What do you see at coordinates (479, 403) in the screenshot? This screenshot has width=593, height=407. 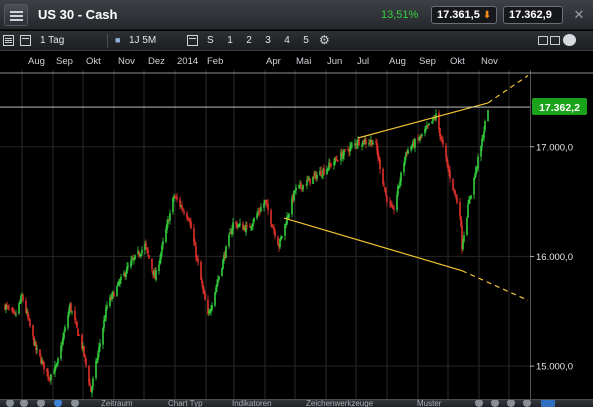 I see `settings-icon` at bounding box center [479, 403].